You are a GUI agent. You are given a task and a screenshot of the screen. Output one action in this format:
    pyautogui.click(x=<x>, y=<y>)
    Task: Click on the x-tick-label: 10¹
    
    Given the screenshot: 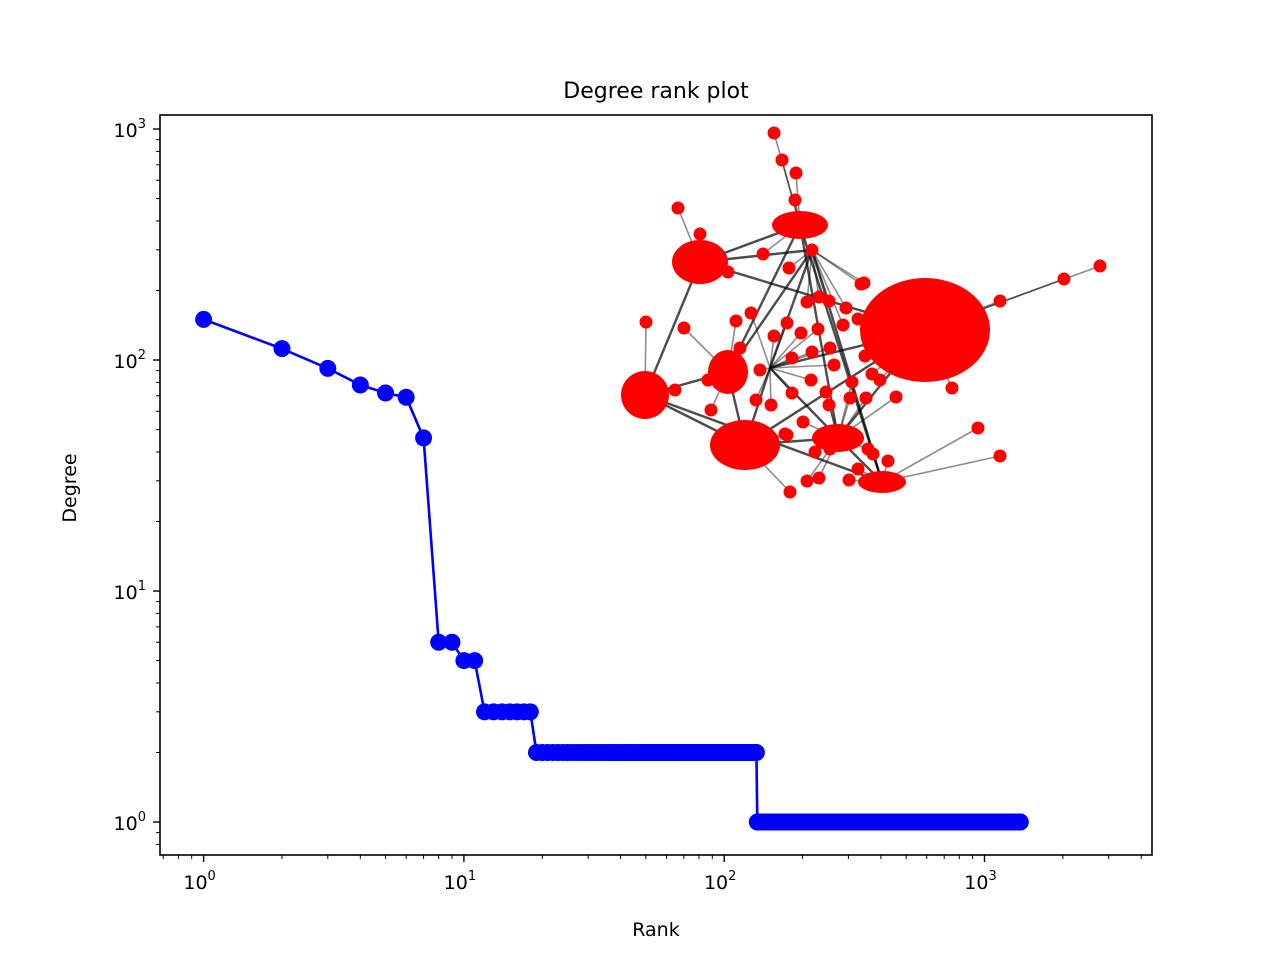 What is the action you would take?
    pyautogui.click(x=460, y=881)
    